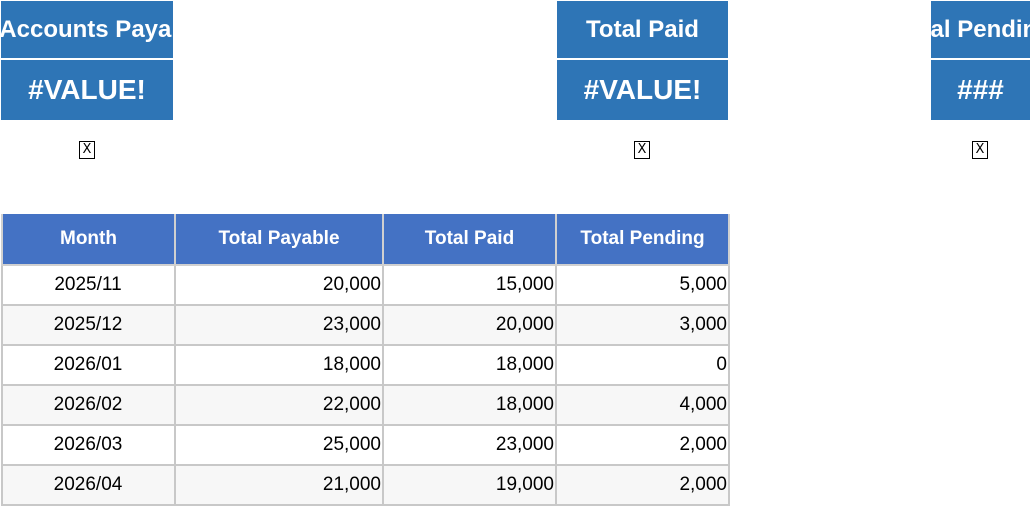 The height and width of the screenshot is (510, 1030). What do you see at coordinates (642, 285) in the screenshot?
I see `cell-total-pending: 5,000` at bounding box center [642, 285].